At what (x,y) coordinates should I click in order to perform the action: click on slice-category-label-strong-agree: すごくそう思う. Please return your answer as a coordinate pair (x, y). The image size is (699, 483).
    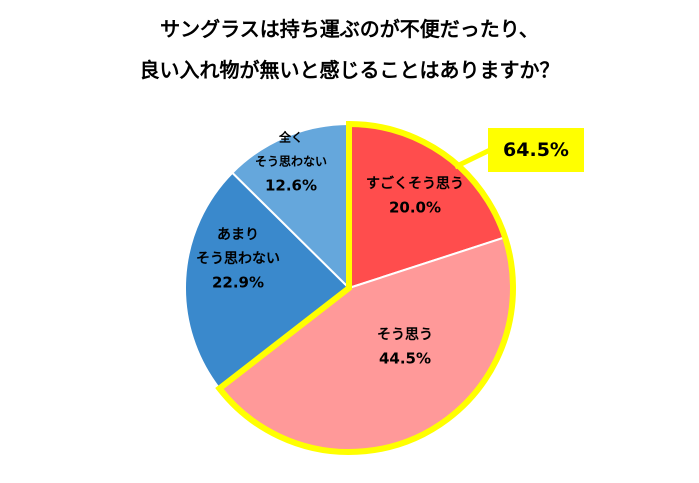
    Looking at the image, I should click on (415, 183).